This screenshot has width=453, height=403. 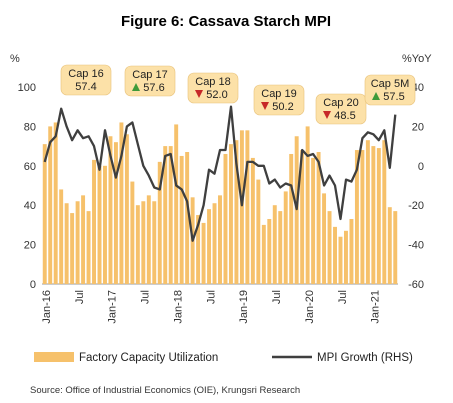 I want to click on legend-label-bars: Factory Capacity Utilization, so click(x=148, y=358).